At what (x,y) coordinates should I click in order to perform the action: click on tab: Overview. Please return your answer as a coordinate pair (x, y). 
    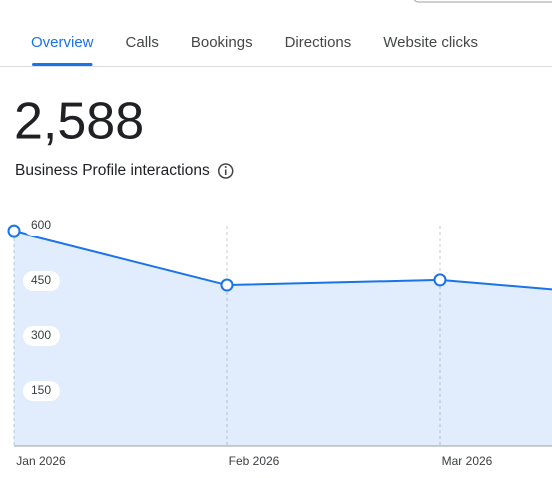
    Looking at the image, I should click on (62, 42).